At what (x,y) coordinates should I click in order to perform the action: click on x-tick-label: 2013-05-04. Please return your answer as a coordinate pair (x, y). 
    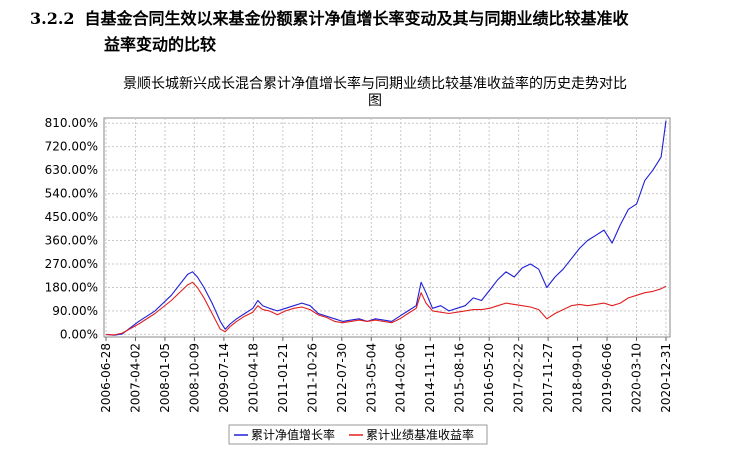
    Looking at the image, I should click on (371, 378).